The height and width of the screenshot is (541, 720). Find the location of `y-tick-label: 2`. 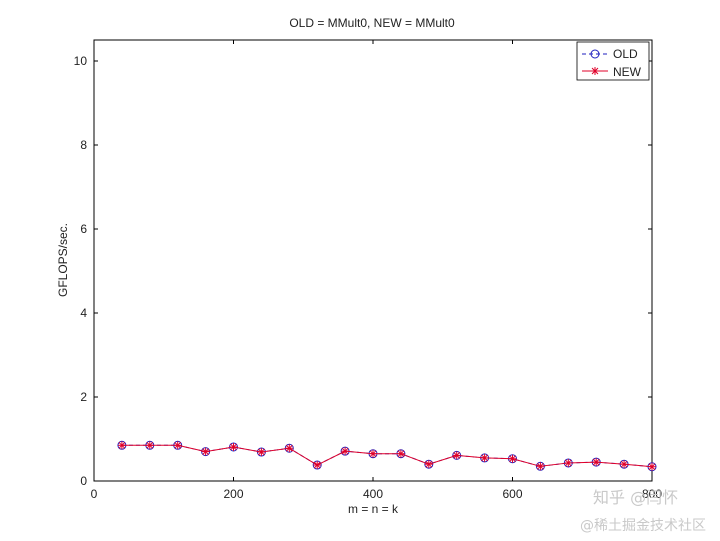

y-tick-label: 2 is located at coordinates (83, 397).